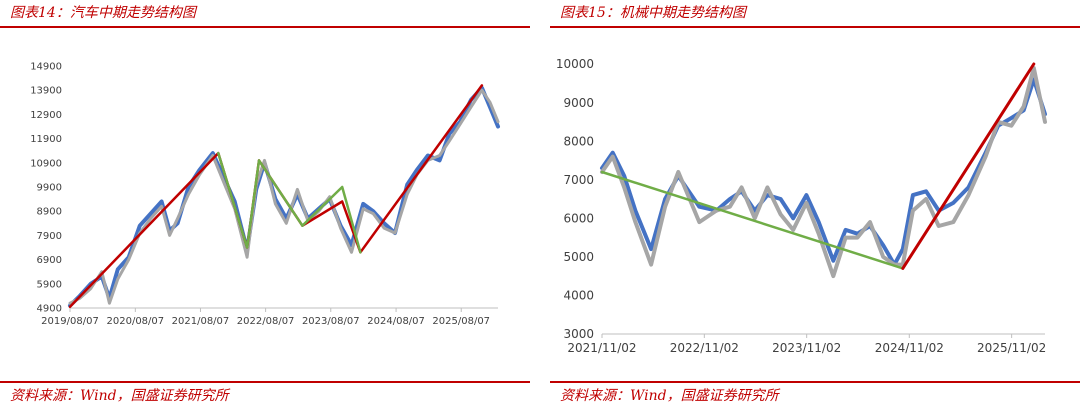 The image size is (1080, 406). I want to click on x-tick-label: 2024/11/02, so click(909, 348).